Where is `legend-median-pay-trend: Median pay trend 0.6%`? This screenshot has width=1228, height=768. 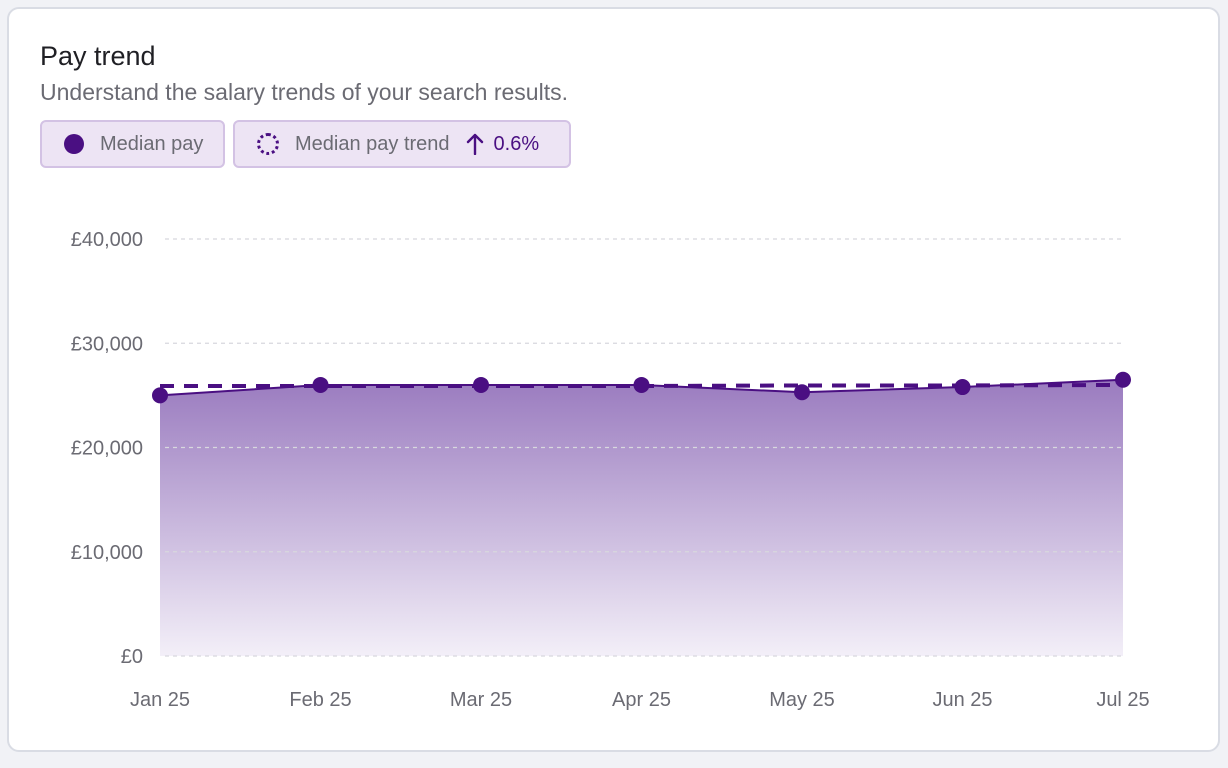
legend-median-pay-trend: Median pay trend 0.6% is located at coordinates (402, 144).